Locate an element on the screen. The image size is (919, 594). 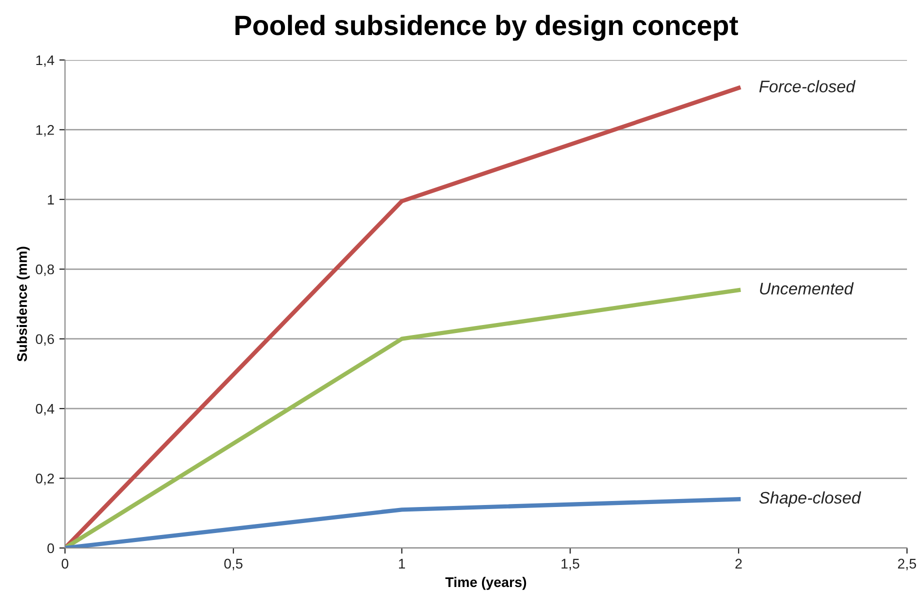
y-tick-label: 0,2 is located at coordinates (45, 480).